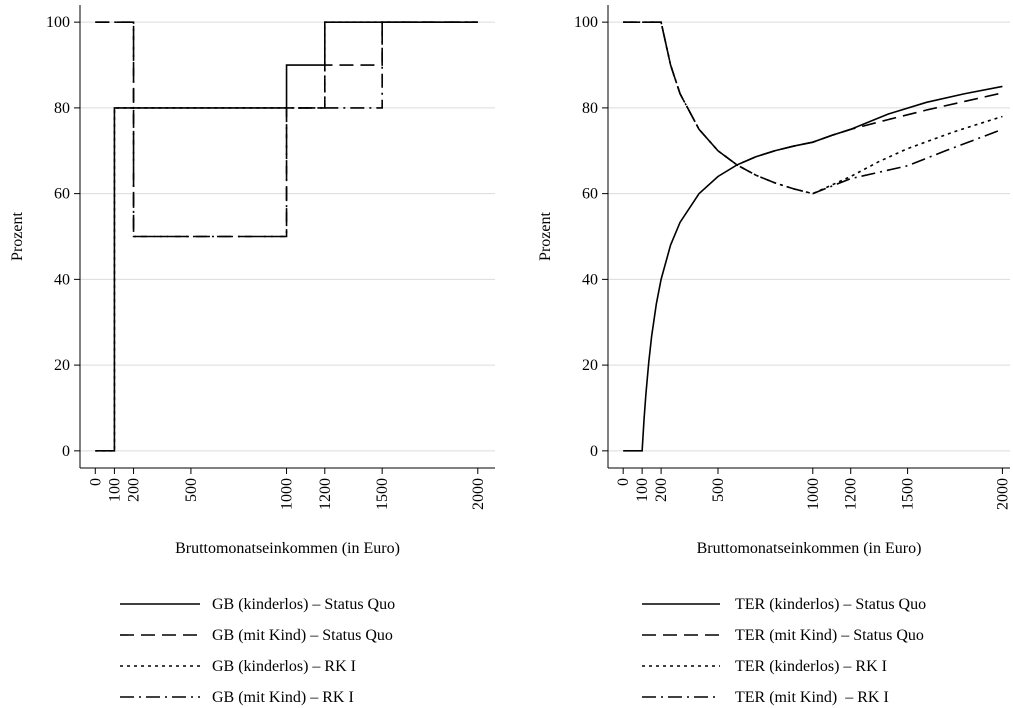 Image resolution: width=1013 pixels, height=708 pixels. I want to click on legend-label: GB (mit Kind) – RK I, so click(283, 697).